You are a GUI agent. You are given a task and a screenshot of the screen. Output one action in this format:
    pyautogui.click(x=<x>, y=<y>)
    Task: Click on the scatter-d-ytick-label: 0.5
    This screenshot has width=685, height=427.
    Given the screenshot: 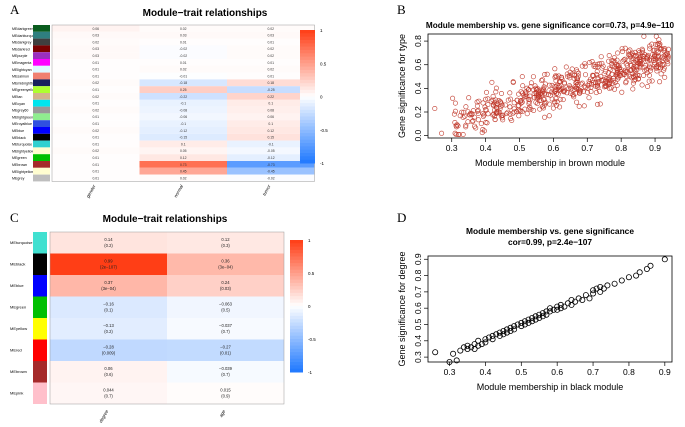 What is the action you would take?
    pyautogui.click(x=418, y=324)
    